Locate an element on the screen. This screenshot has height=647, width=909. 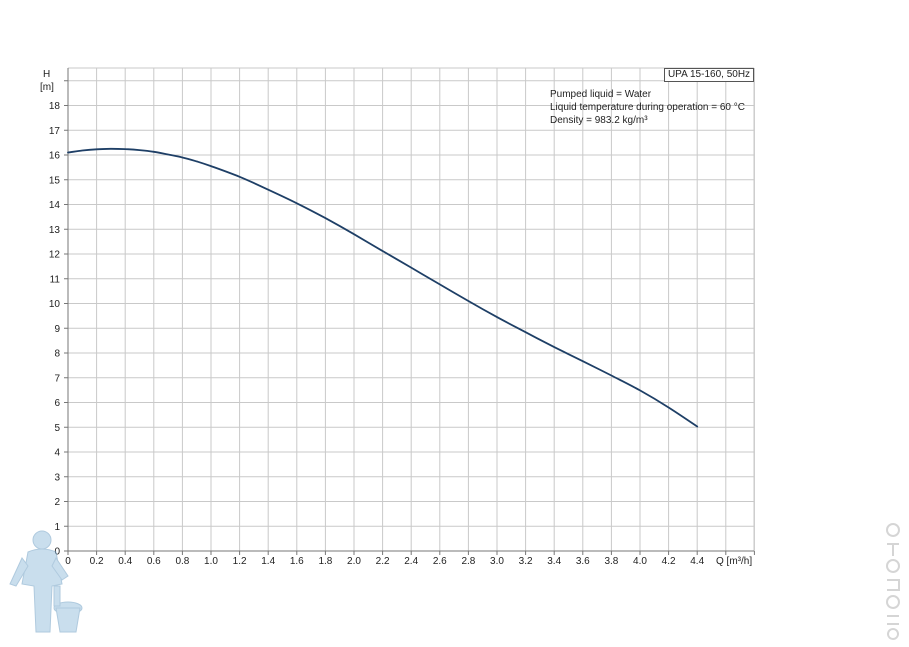
x-tick-label: 2.6 is located at coordinates (440, 561).